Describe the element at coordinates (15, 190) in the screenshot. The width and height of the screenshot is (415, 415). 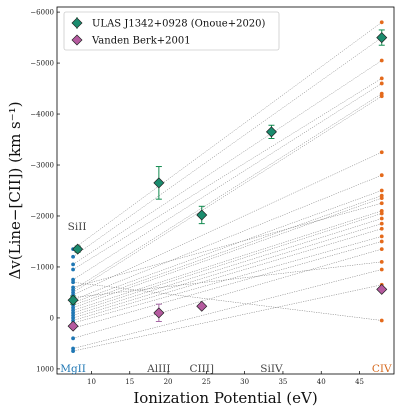
I see `y-axis-label: Δv(Line−[CII]) (km s⁻¹)` at that location.